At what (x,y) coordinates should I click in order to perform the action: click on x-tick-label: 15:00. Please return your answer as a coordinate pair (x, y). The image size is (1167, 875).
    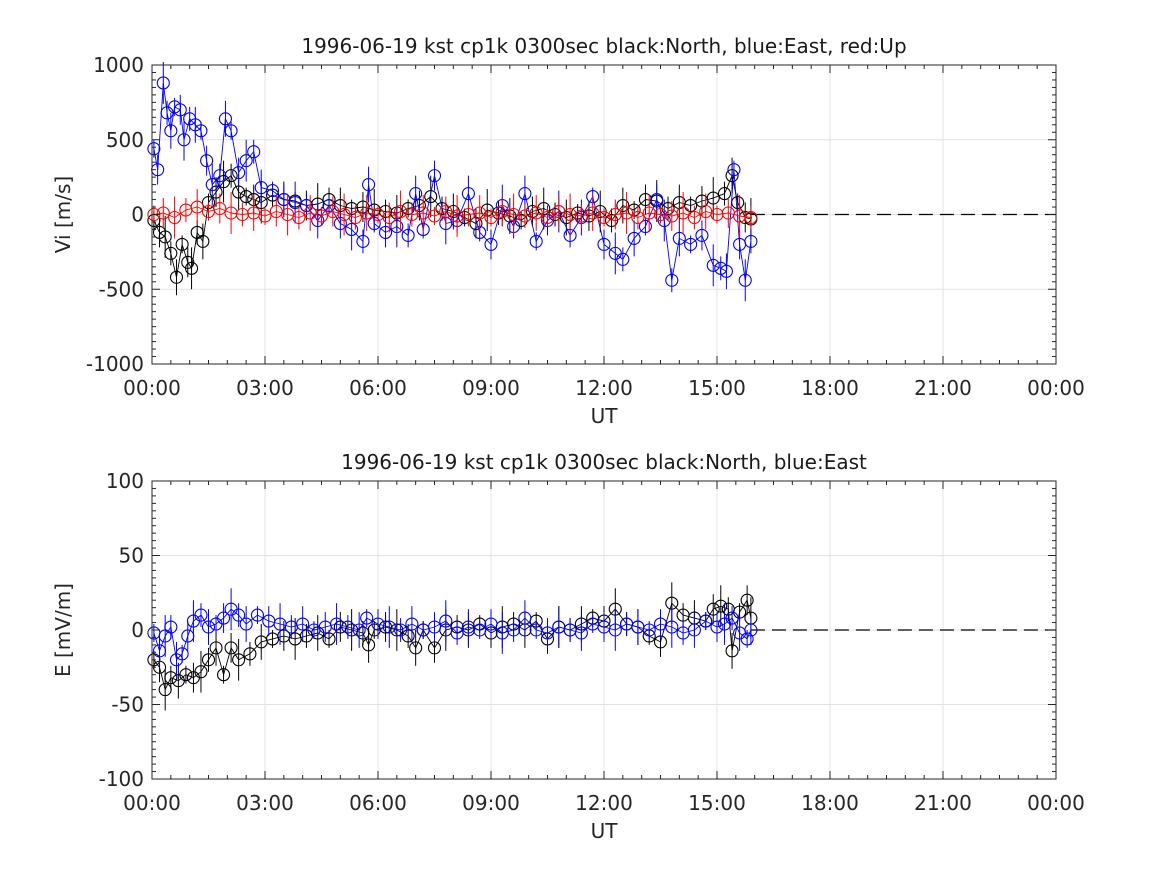
    Looking at the image, I should click on (717, 803).